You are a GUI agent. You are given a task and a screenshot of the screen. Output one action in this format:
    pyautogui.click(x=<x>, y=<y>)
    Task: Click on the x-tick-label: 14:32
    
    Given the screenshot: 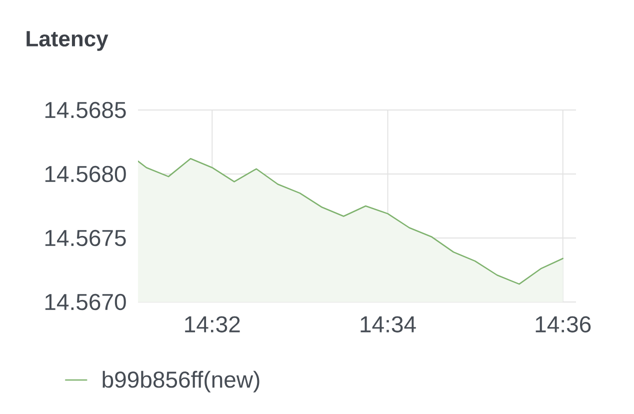 What is the action you would take?
    pyautogui.click(x=212, y=324)
    